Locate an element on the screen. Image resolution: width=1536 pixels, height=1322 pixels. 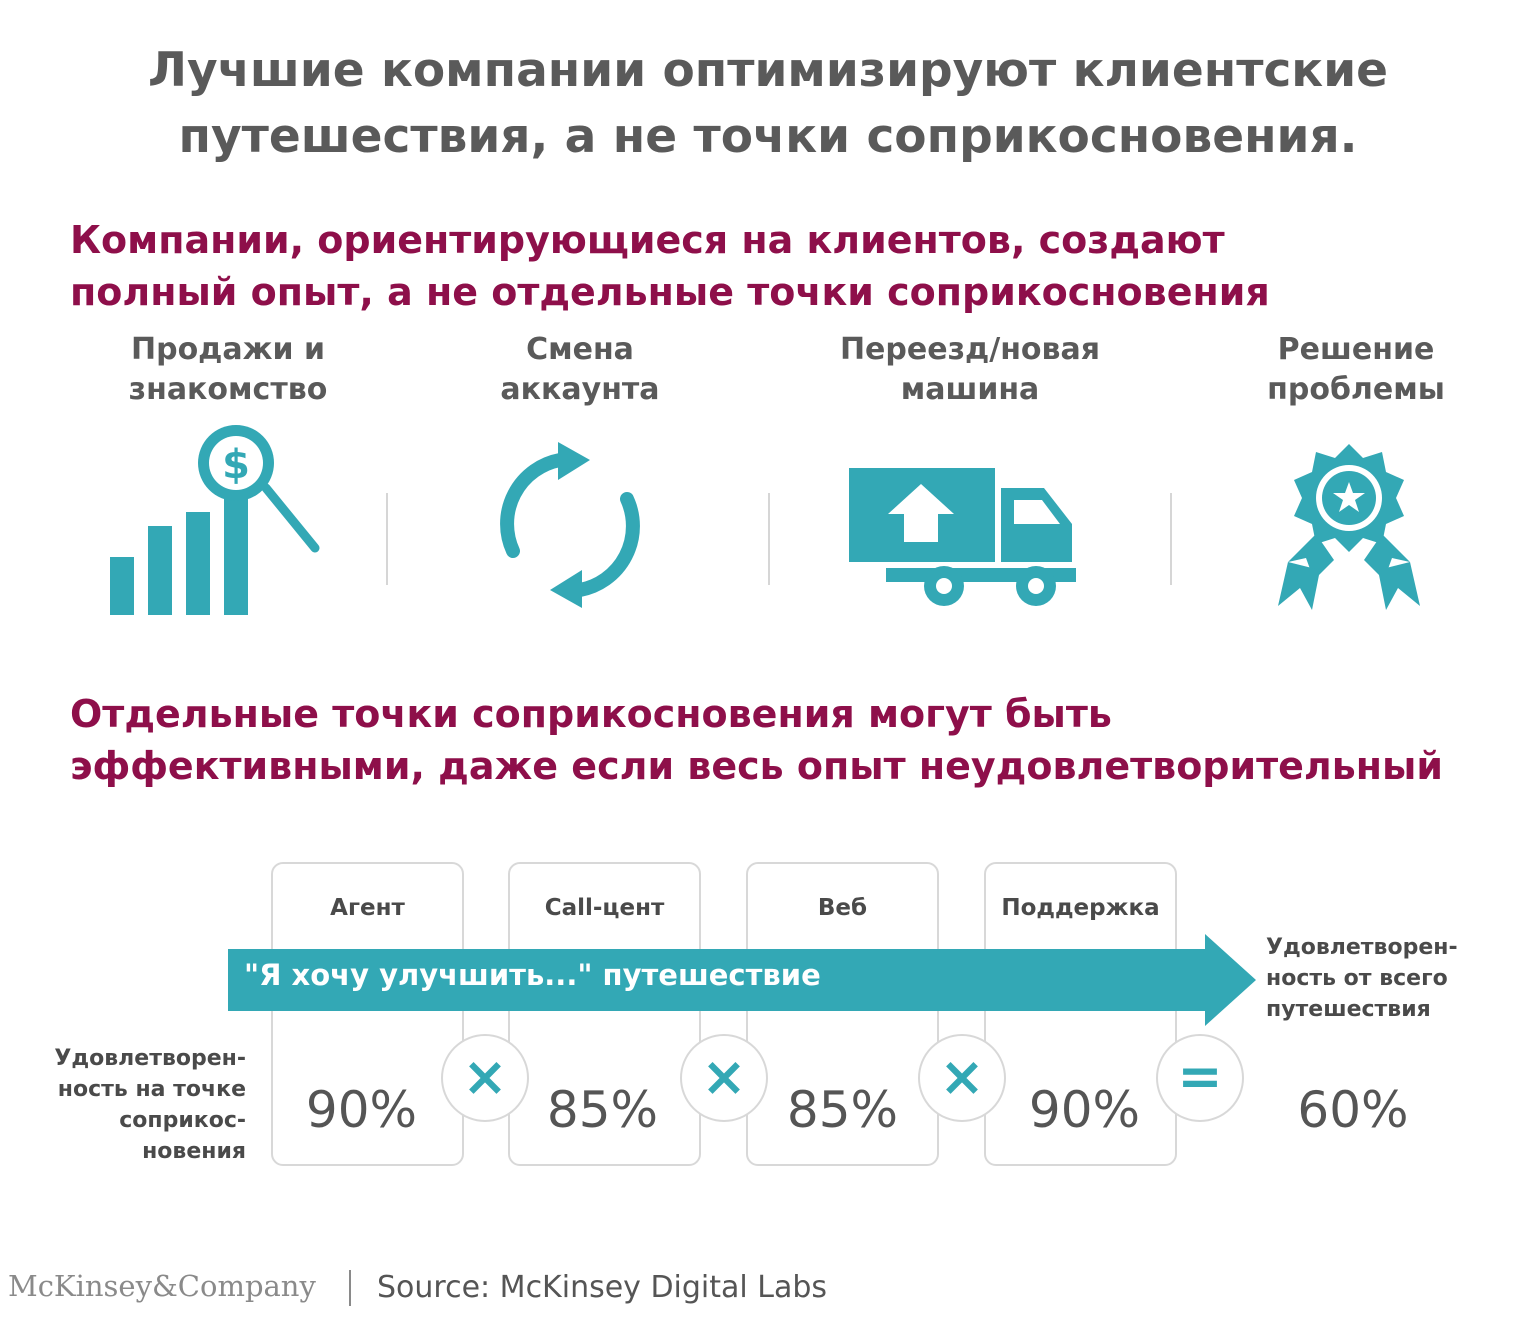
channel-value-agent: 90% is located at coordinates (361, 1110).